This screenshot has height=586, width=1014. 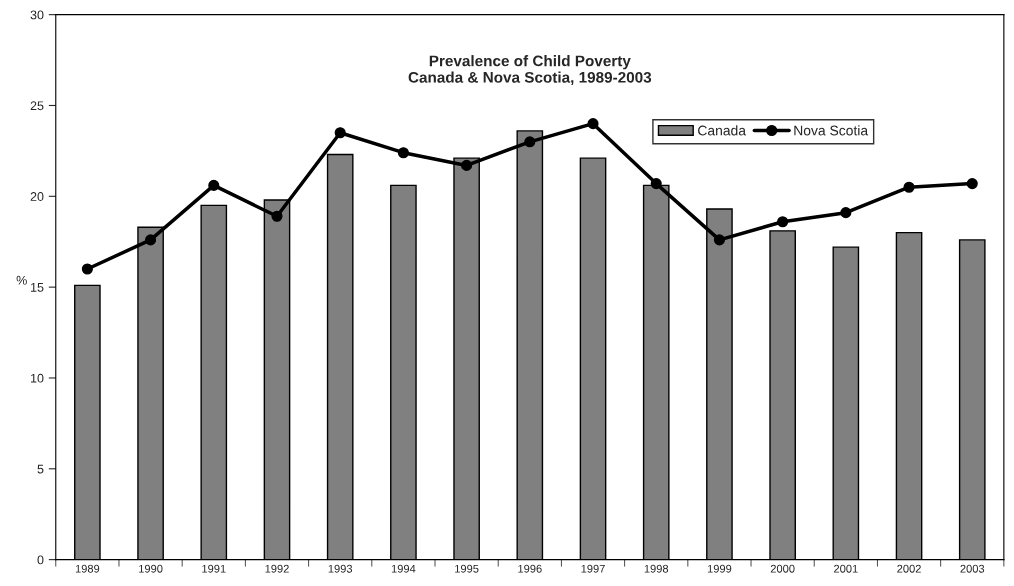 What do you see at coordinates (37, 106) in the screenshot?
I see `y-tick-label: 25` at bounding box center [37, 106].